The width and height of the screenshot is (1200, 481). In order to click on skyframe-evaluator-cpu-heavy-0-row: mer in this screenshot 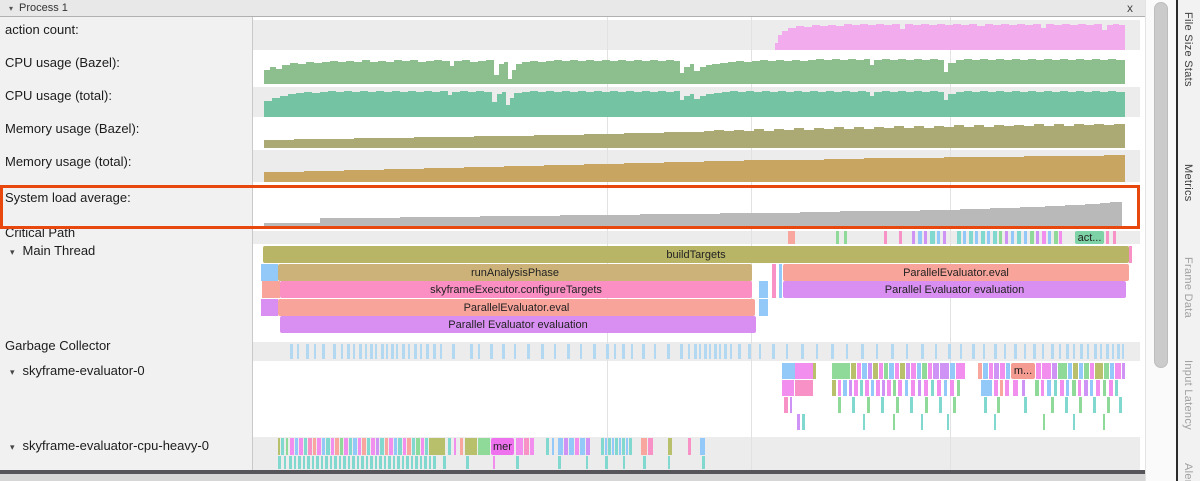, I will do `click(699, 446)`.